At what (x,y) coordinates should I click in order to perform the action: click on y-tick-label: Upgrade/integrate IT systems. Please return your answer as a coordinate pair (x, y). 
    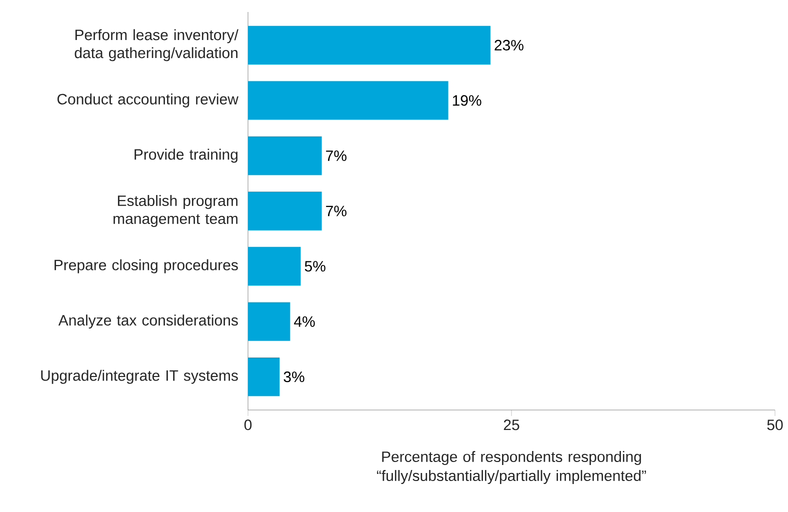
    Looking at the image, I should click on (139, 377).